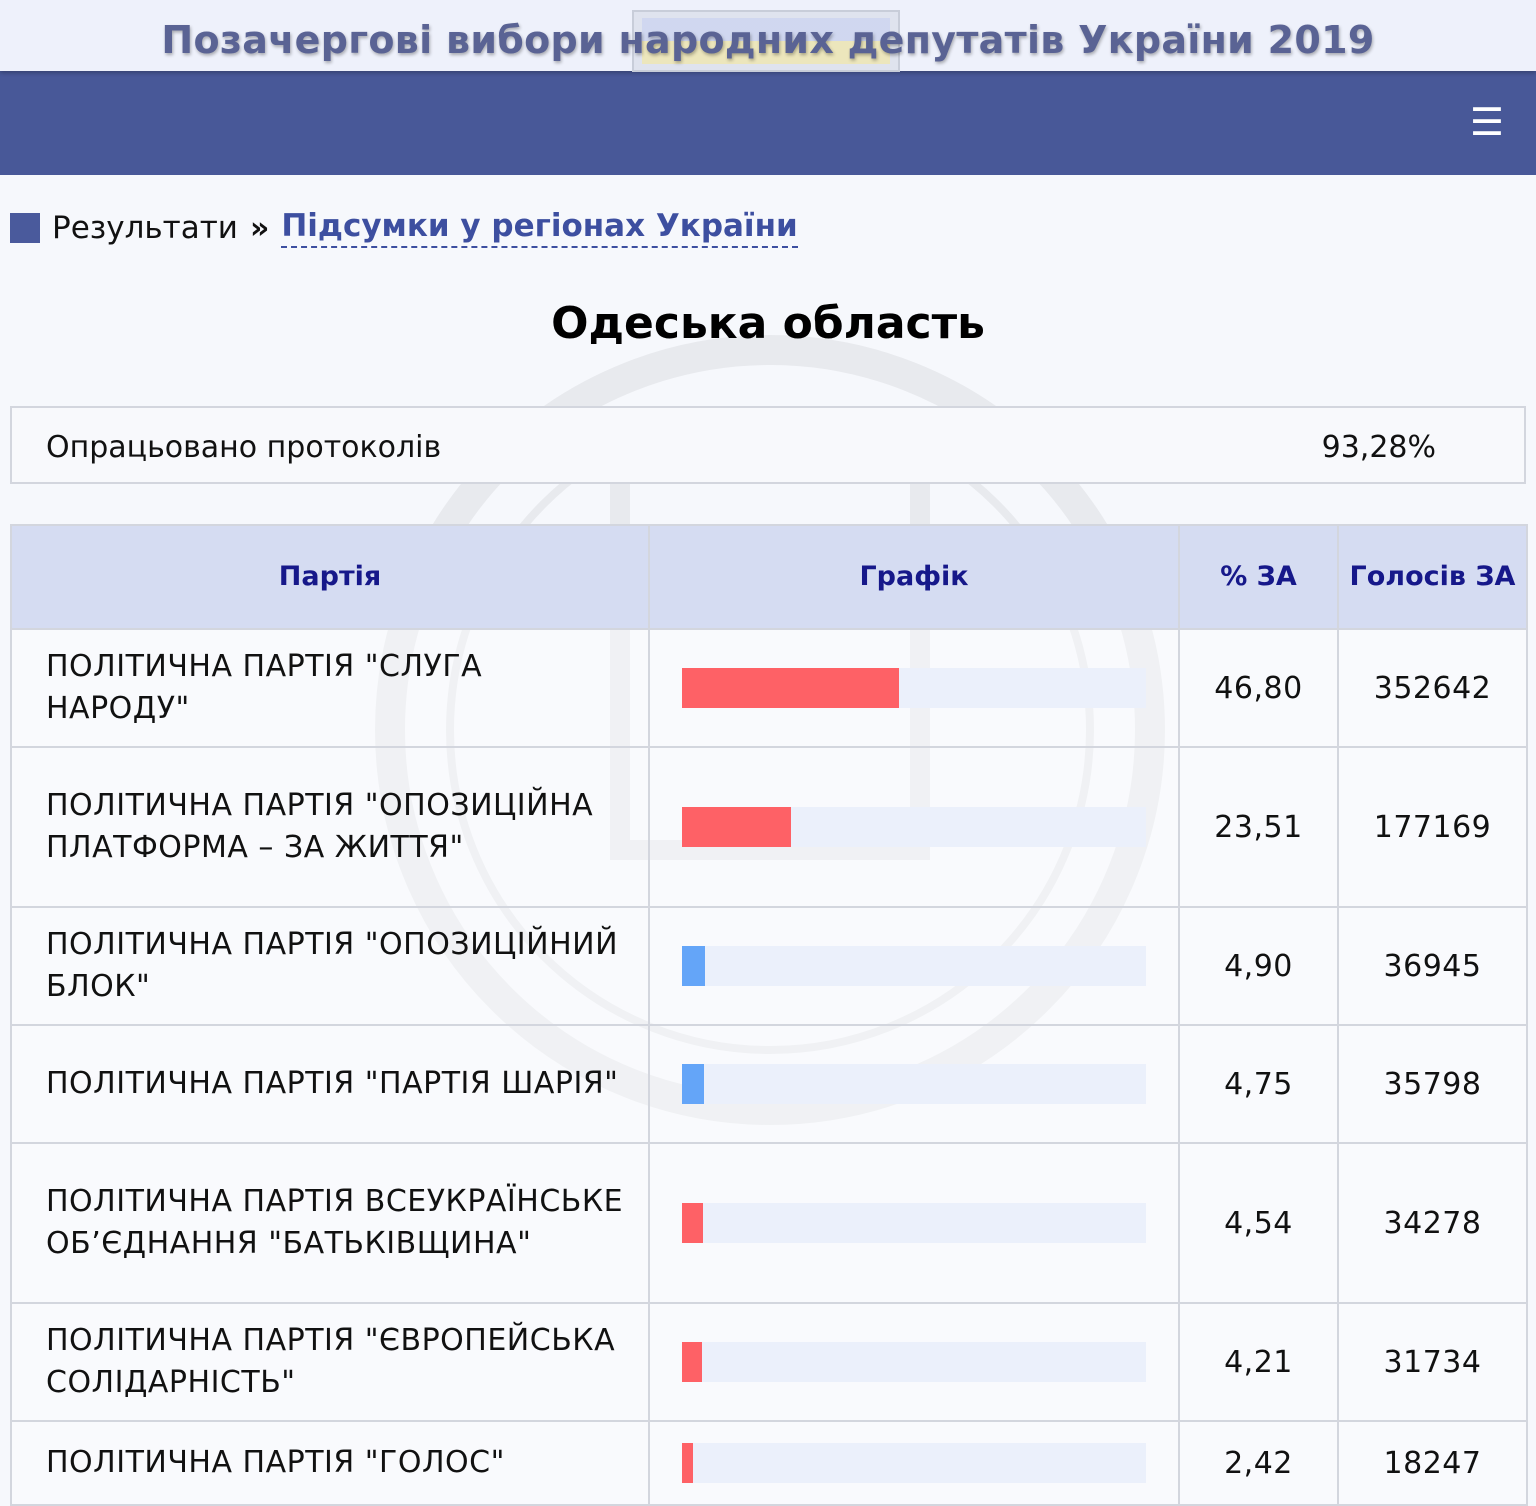 The image size is (1536, 1506). I want to click on breadcrumb-link-regions: Підсумки у регіонах України, so click(539, 228).